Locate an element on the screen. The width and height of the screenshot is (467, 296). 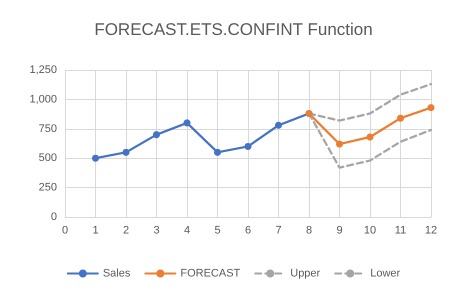
x-tick-label: 8 is located at coordinates (309, 230).